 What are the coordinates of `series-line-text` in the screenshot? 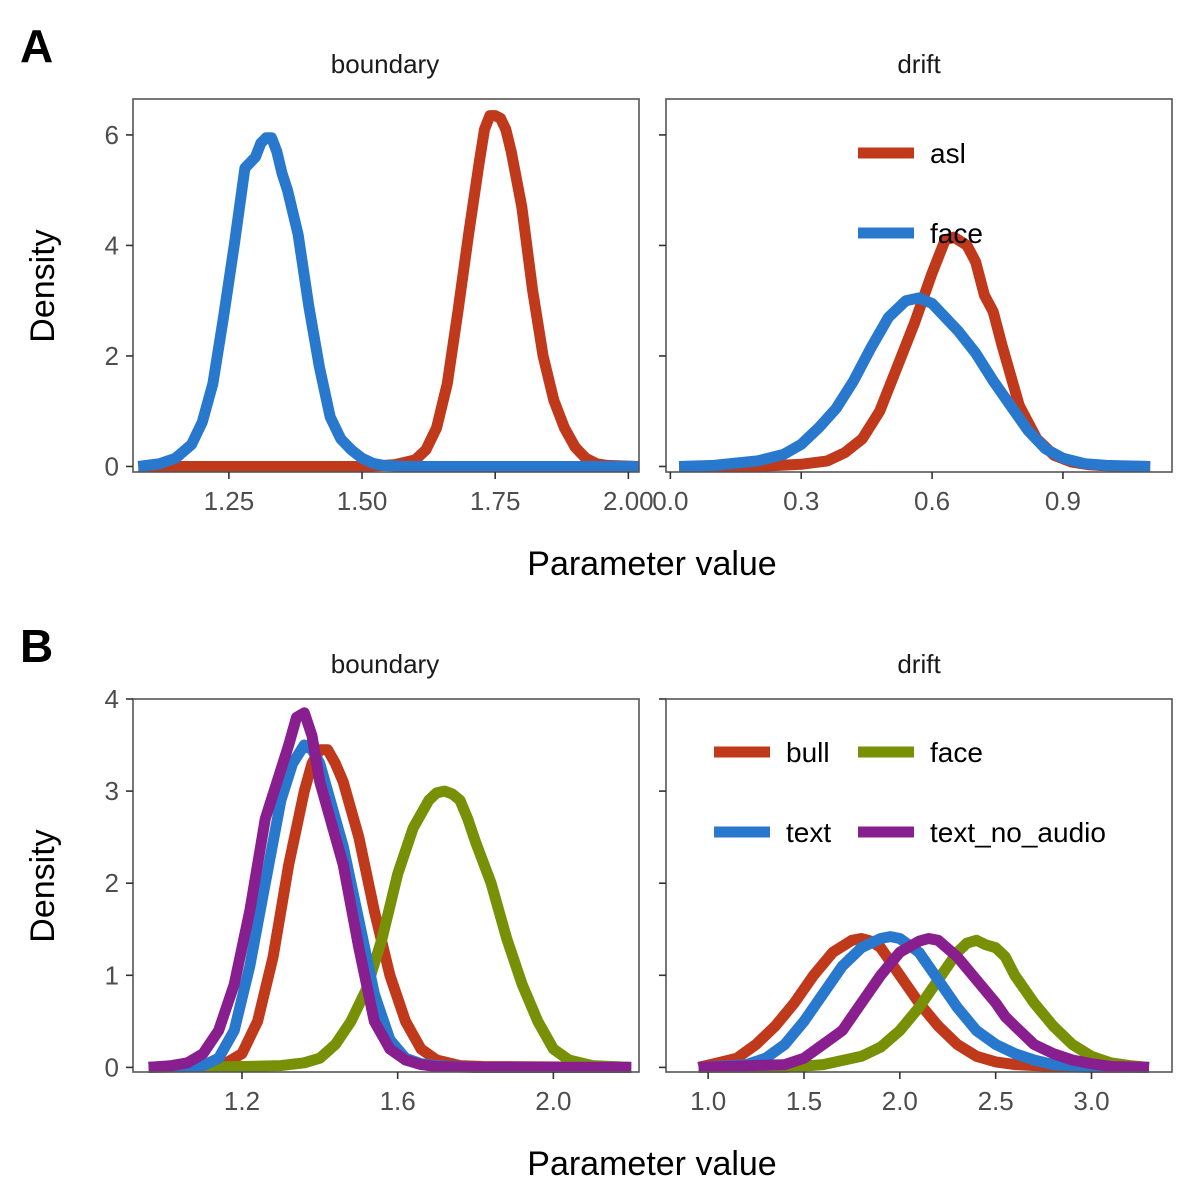 It's located at (924, 1002).